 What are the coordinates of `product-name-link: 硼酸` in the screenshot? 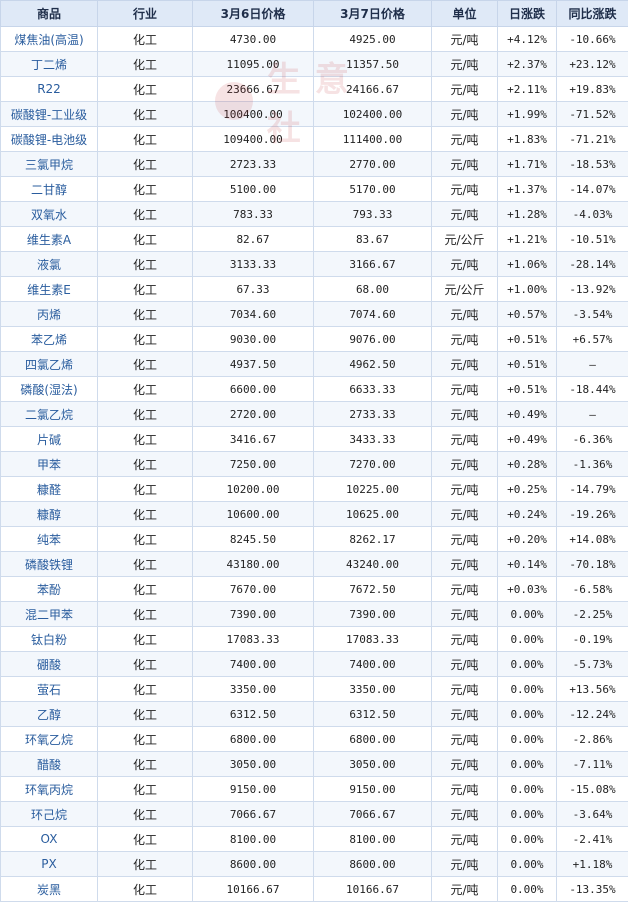 It's located at (49, 664).